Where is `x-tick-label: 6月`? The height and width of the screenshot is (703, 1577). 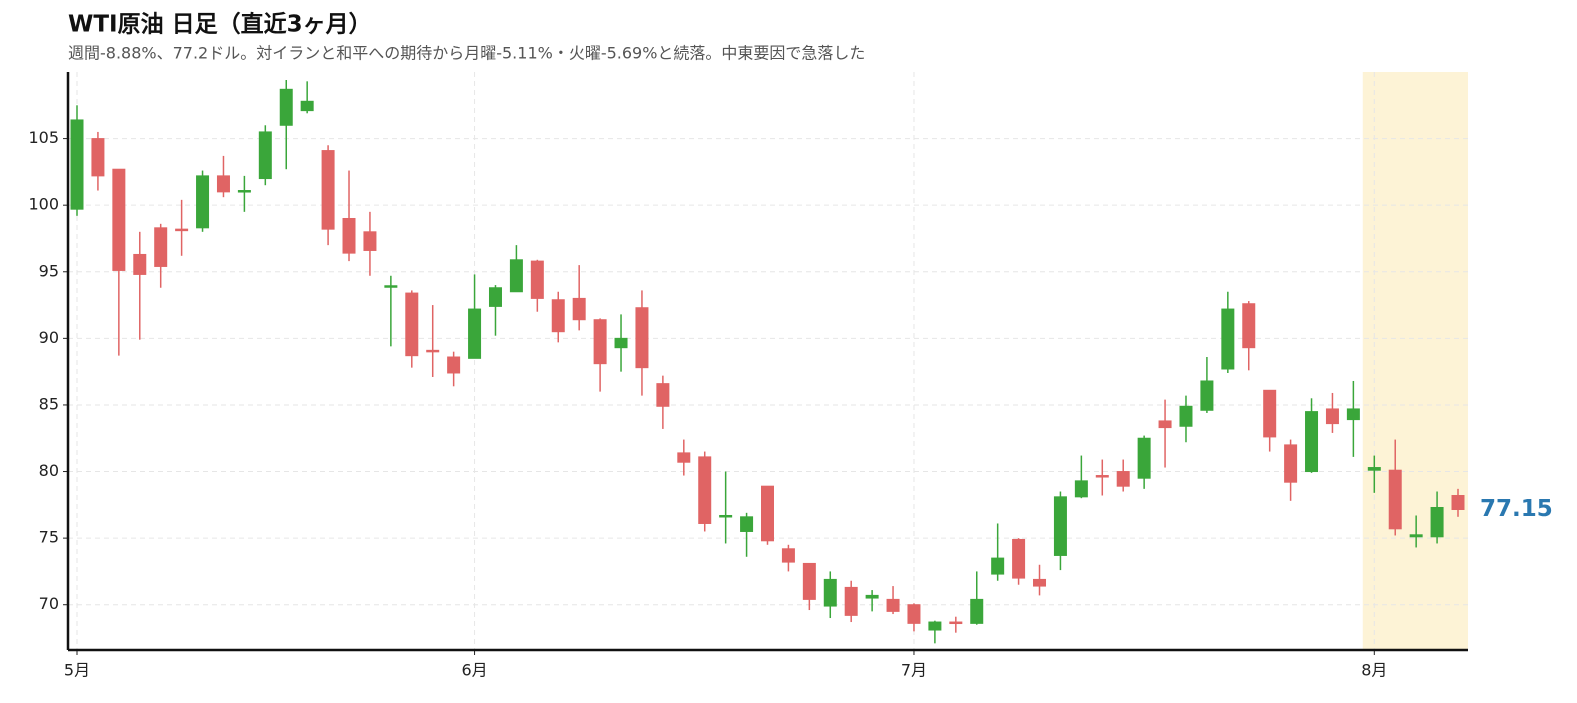 x-tick-label: 6月 is located at coordinates (474, 670).